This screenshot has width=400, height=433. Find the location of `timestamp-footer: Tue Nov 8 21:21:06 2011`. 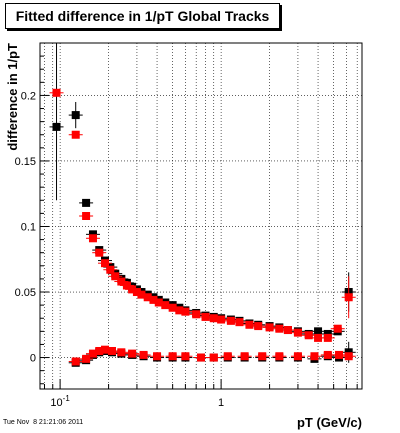

timestamp-footer: Tue Nov 8 21:21:06 2011 is located at coordinates (43, 422).